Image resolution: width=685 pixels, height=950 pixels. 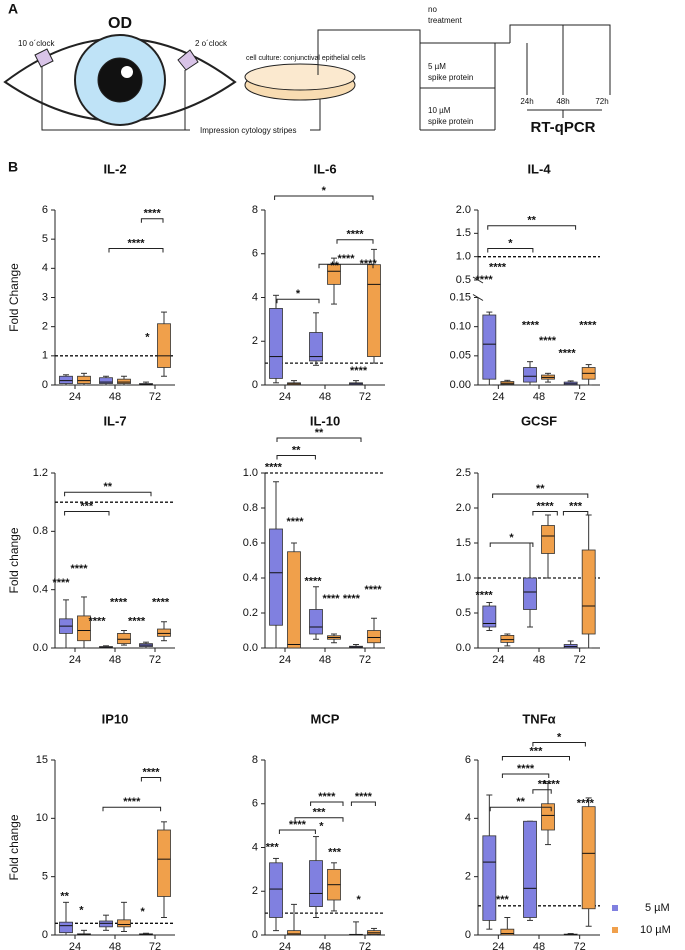 I want to click on time-label: 48h, so click(x=562, y=101).